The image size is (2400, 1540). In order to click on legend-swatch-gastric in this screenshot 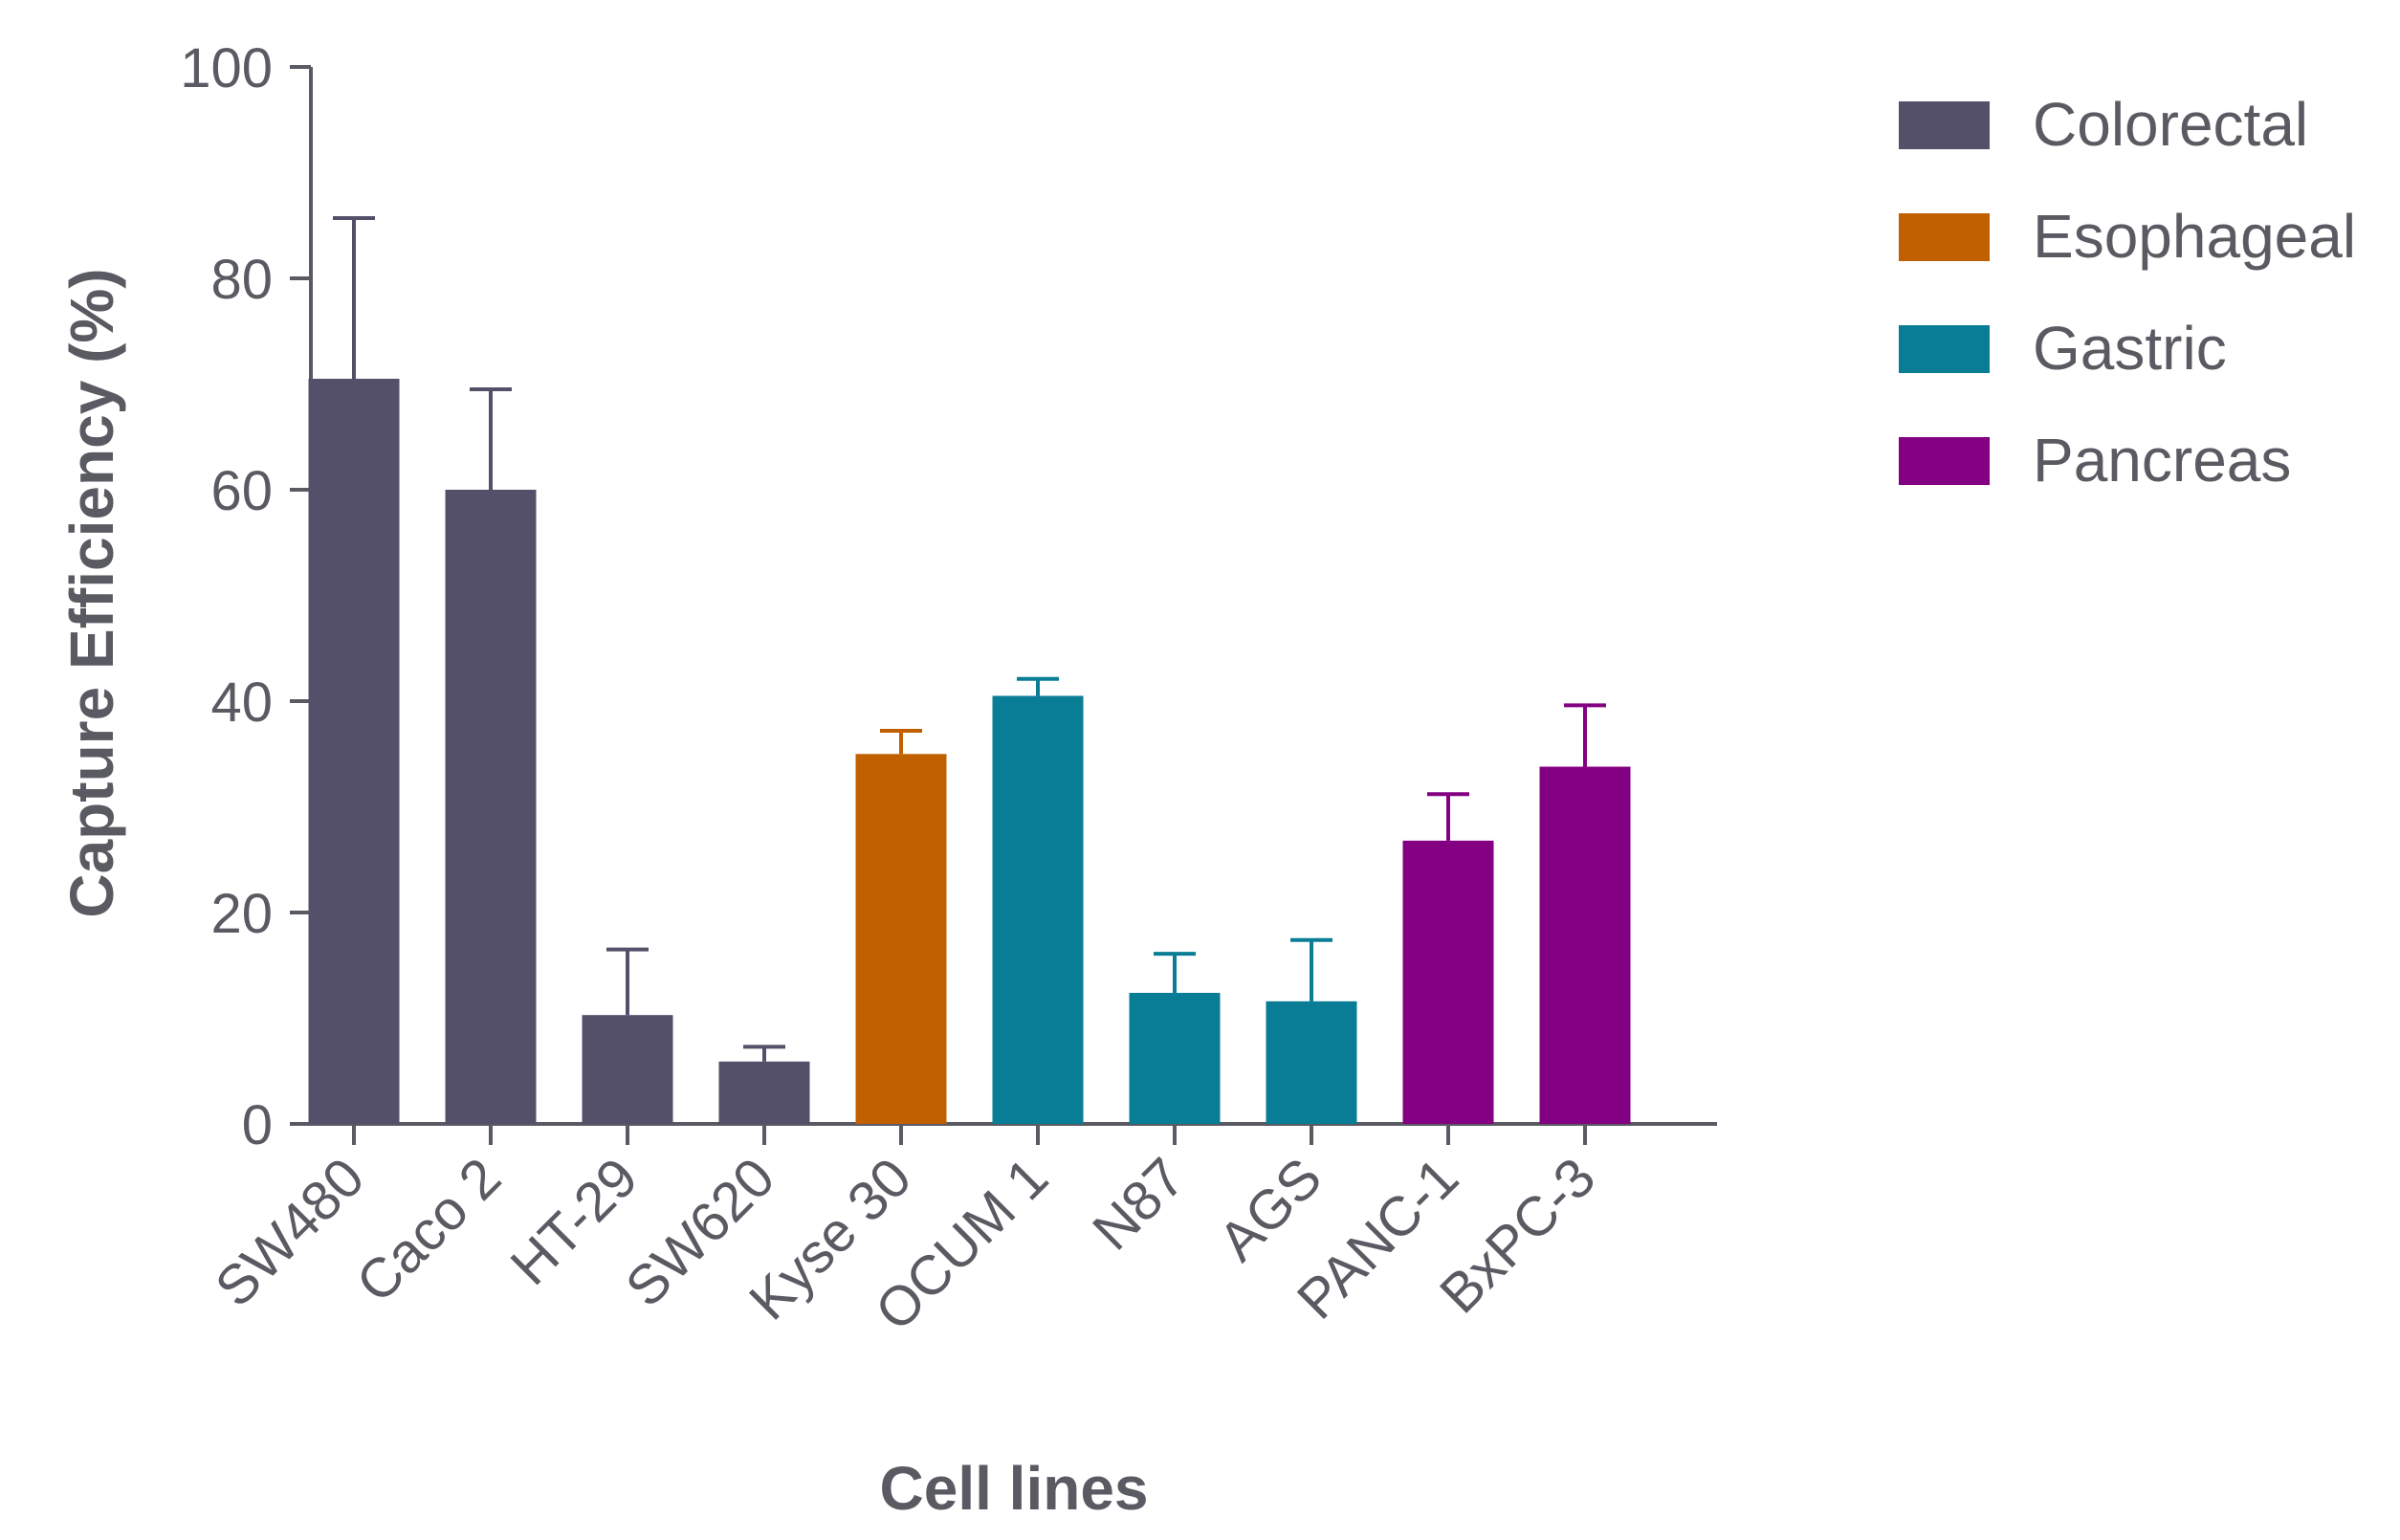, I will do `click(1944, 349)`.